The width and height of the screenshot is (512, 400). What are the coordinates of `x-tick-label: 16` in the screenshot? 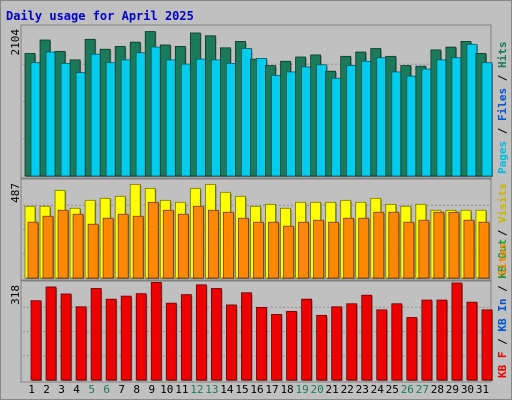 It's located at (256, 389).